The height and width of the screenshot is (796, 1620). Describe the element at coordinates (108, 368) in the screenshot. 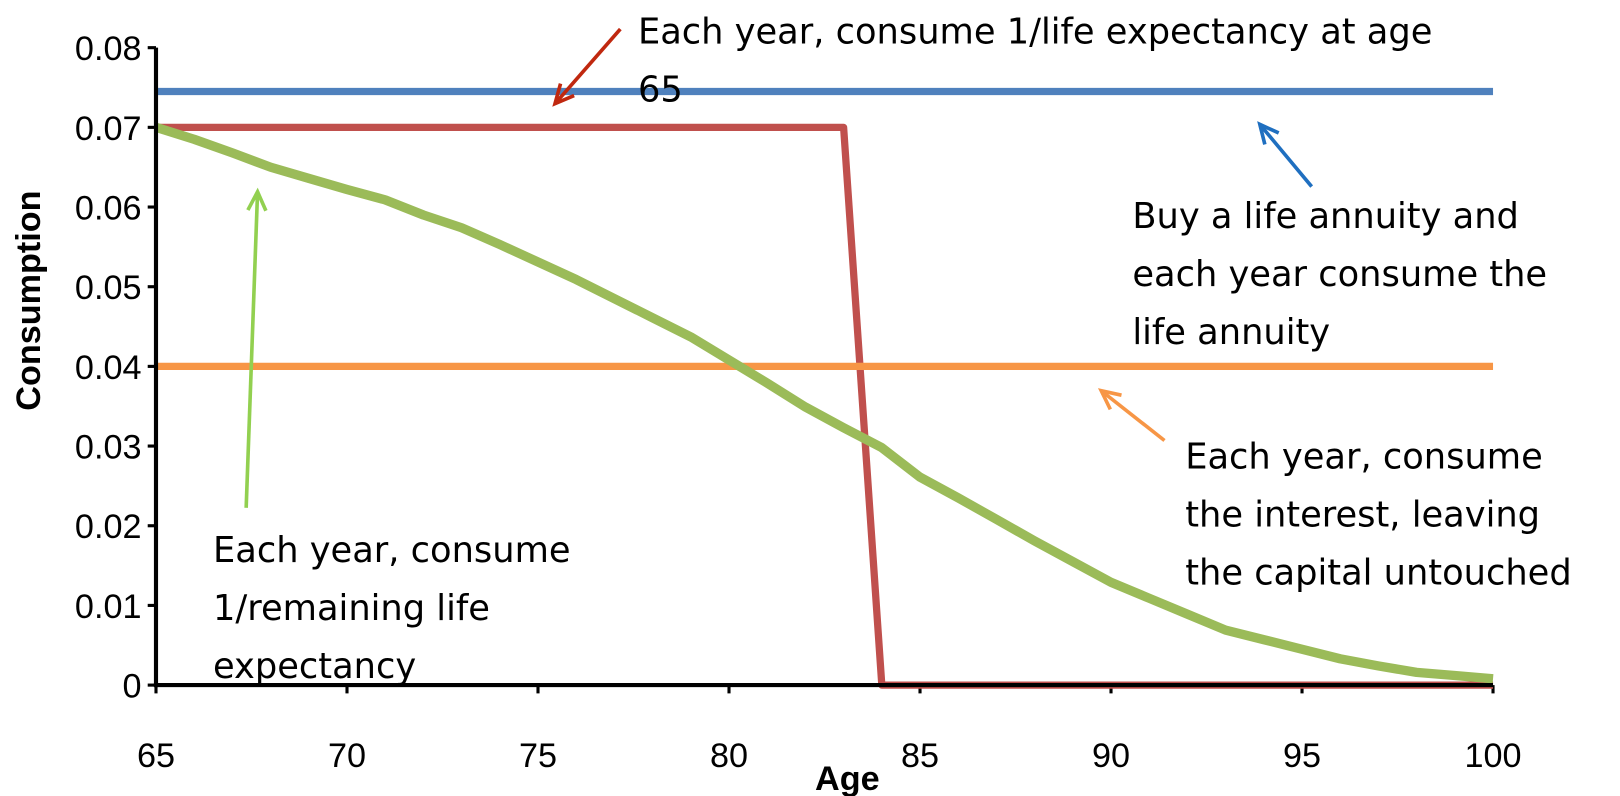

I see `y-tick-label: 0.04` at that location.